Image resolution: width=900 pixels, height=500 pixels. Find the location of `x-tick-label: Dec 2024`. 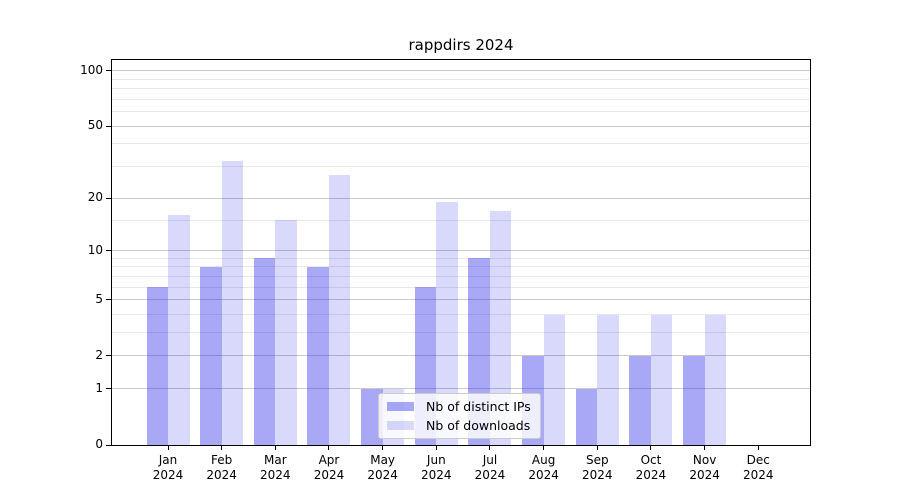

x-tick-label: Dec 2024 is located at coordinates (758, 468).